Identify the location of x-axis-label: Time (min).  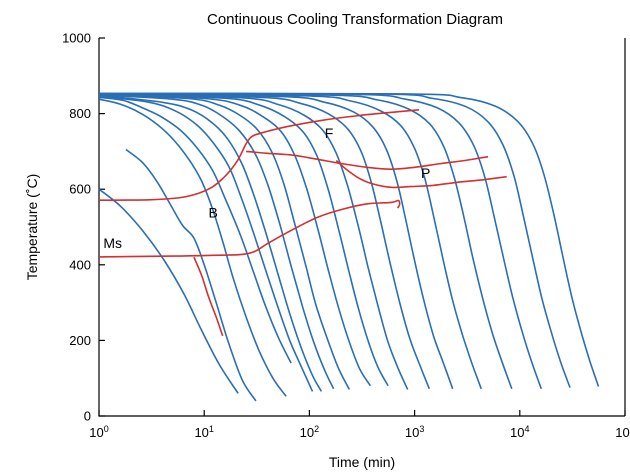
(362, 462).